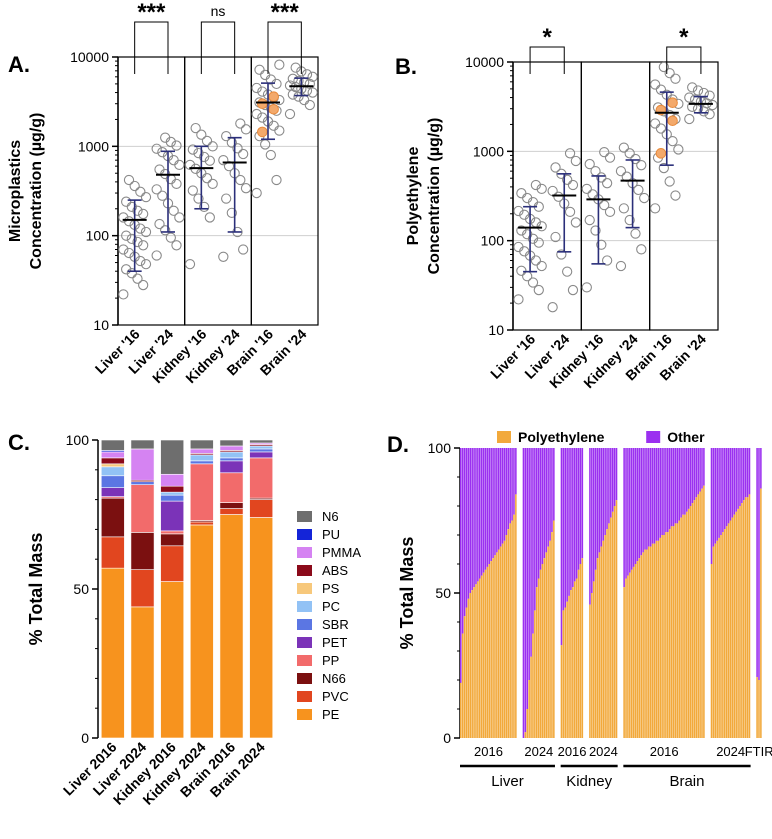  I want to click on y-axis-label: % Total Mass, so click(407, 593).